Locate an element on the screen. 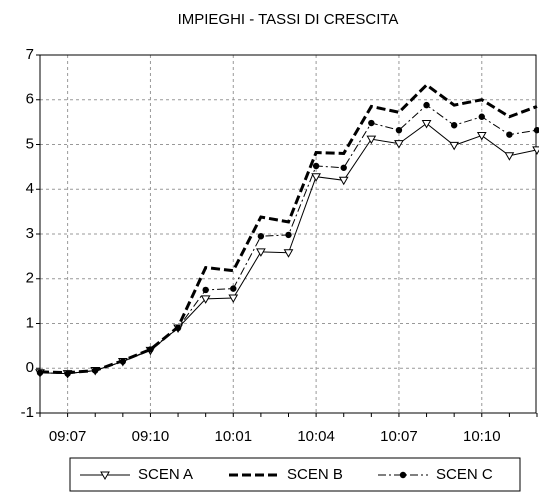 The image size is (539, 497). legend-label: SCEN C is located at coordinates (464, 474).